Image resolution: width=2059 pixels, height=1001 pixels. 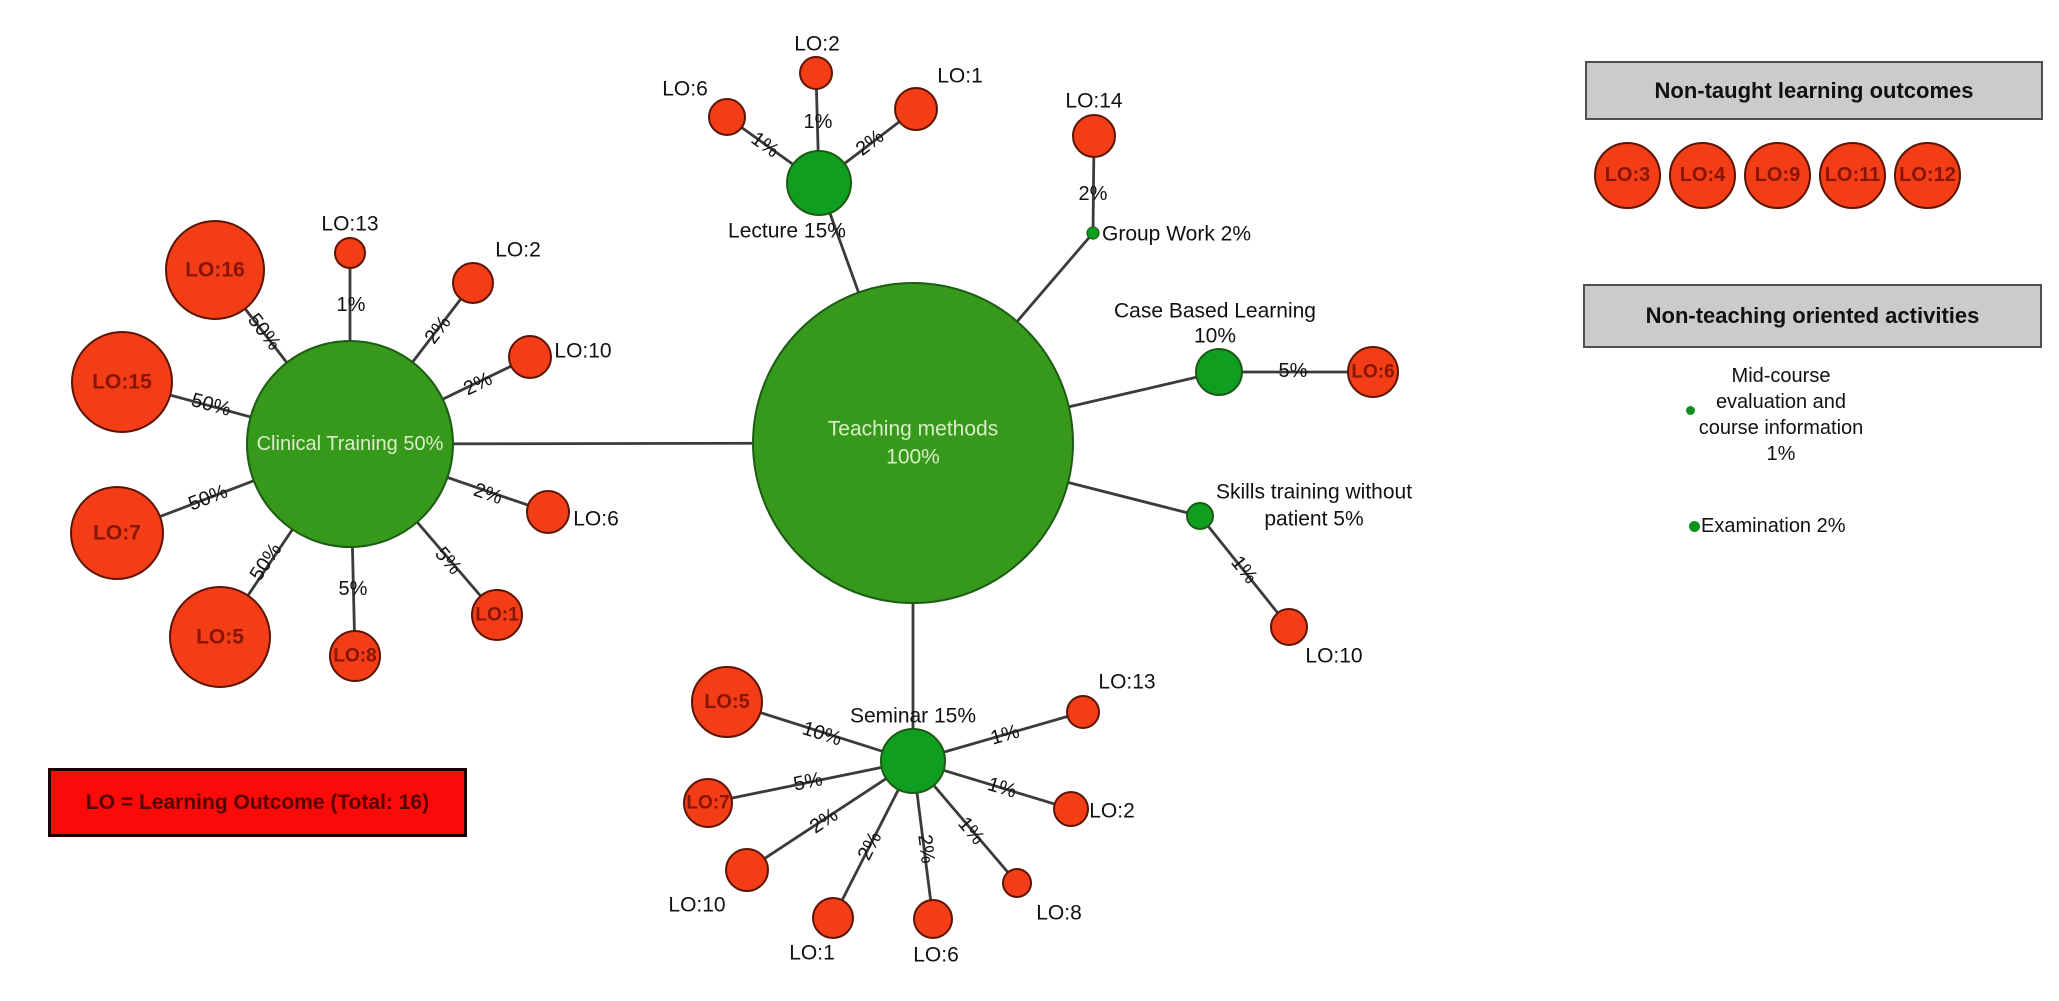 What do you see at coordinates (1313, 519) in the screenshot?
I see `node-ext-label-skills: patient 5%` at bounding box center [1313, 519].